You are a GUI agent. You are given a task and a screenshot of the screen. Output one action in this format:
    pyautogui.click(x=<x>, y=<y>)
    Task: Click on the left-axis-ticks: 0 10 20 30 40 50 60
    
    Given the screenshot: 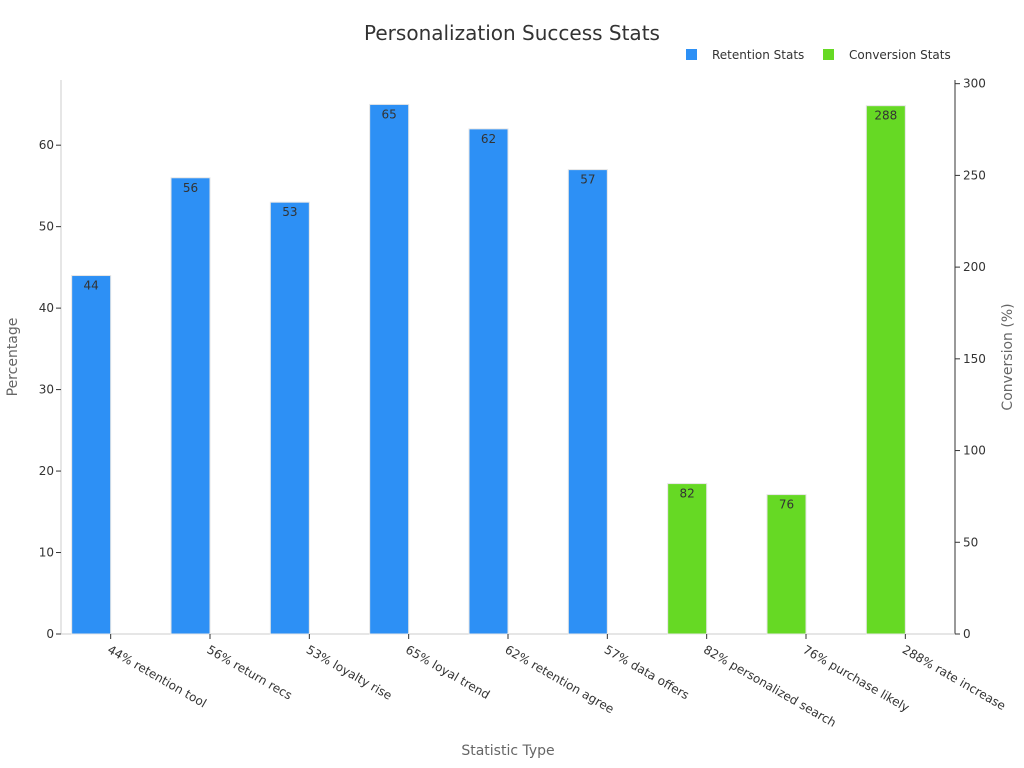 What is the action you would take?
    pyautogui.click(x=50, y=389)
    